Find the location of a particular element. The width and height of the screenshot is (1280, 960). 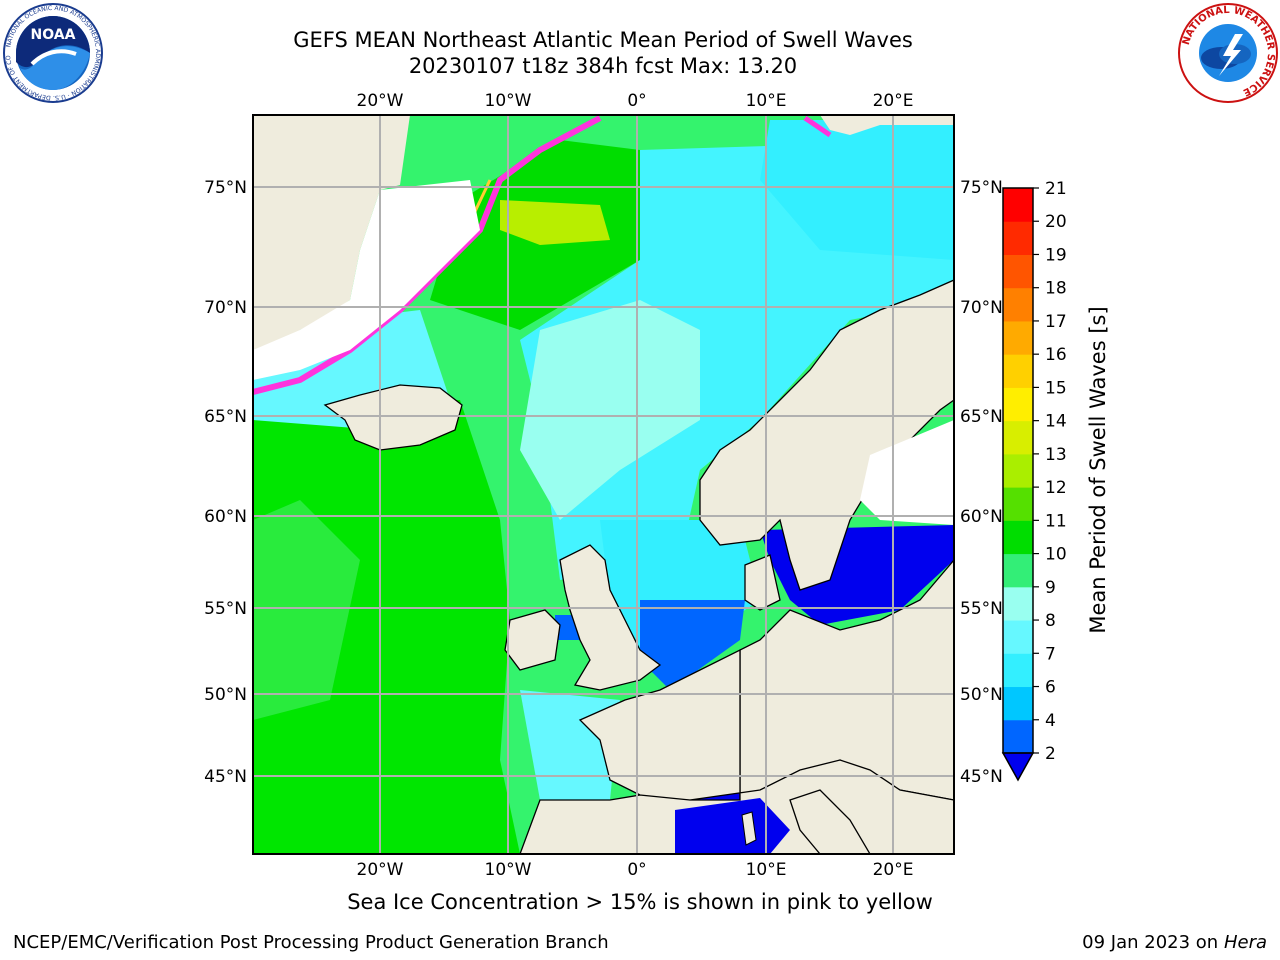

colorbar-tick-label: 8 is located at coordinates (1050, 621).